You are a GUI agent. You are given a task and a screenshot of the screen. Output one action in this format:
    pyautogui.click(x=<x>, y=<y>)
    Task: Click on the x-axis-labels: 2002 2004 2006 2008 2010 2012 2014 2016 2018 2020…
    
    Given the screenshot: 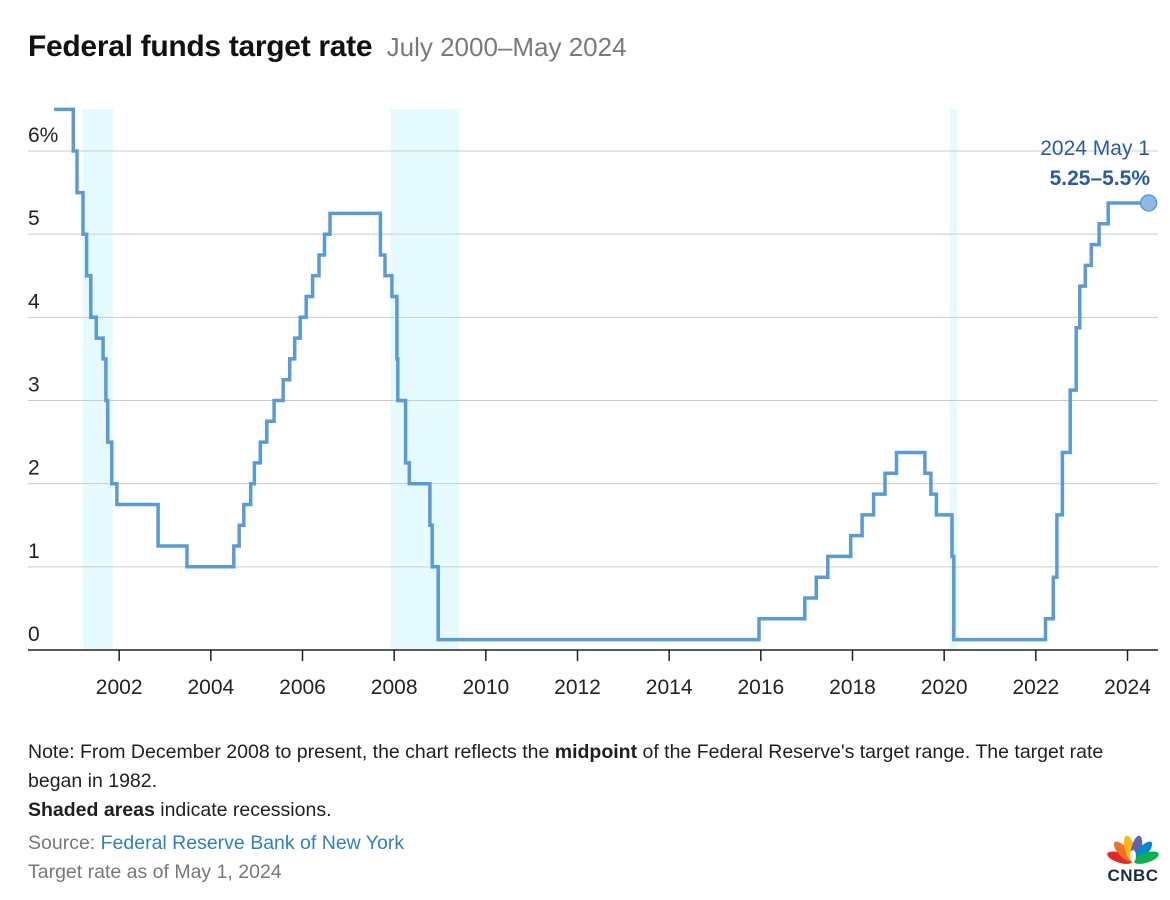 What is the action you would take?
    pyautogui.click(x=623, y=674)
    